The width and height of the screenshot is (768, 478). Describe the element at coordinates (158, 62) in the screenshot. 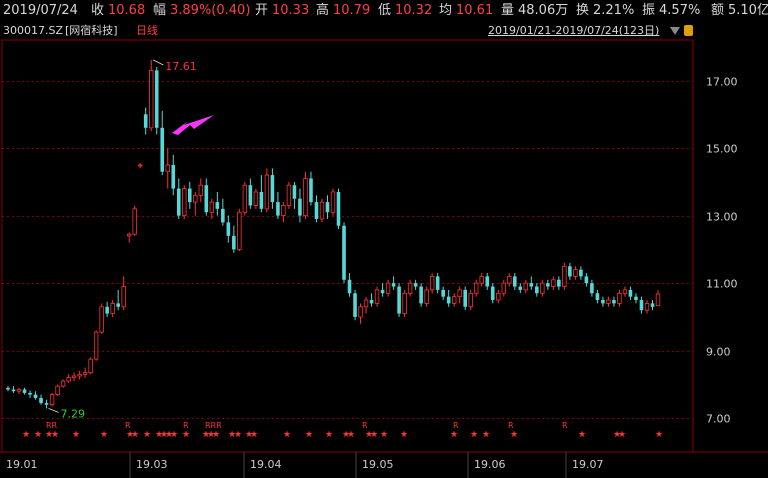

I see `high-pointer` at that location.